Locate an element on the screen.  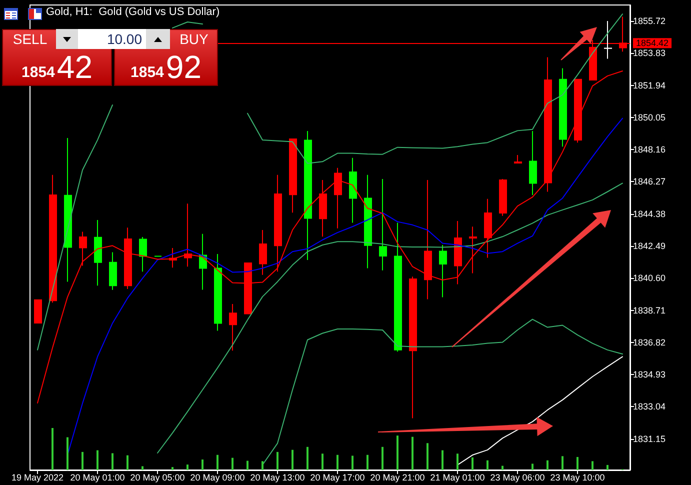
y-tick-label: 1848.16 is located at coordinates (649, 149).